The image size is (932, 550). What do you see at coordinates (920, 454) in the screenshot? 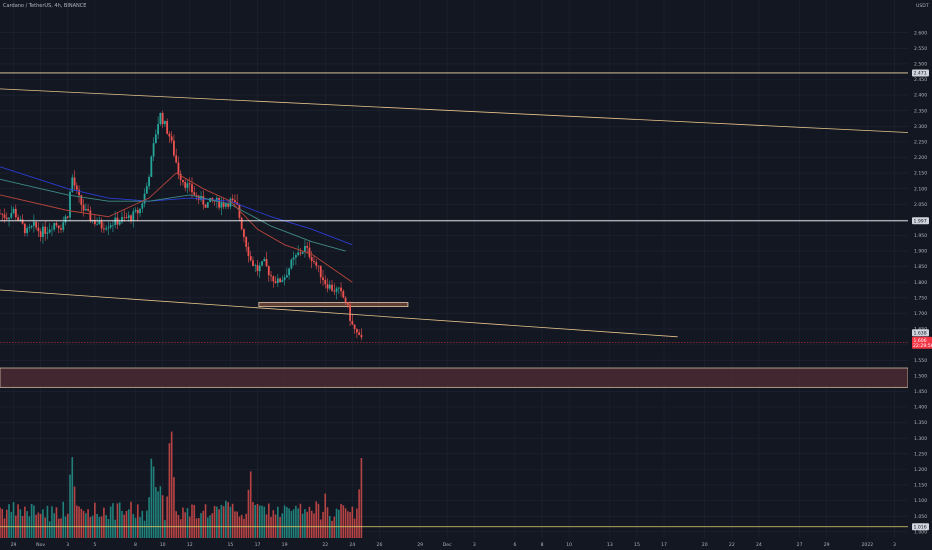
I see `price-tick-27: 1.250` at bounding box center [920, 454].